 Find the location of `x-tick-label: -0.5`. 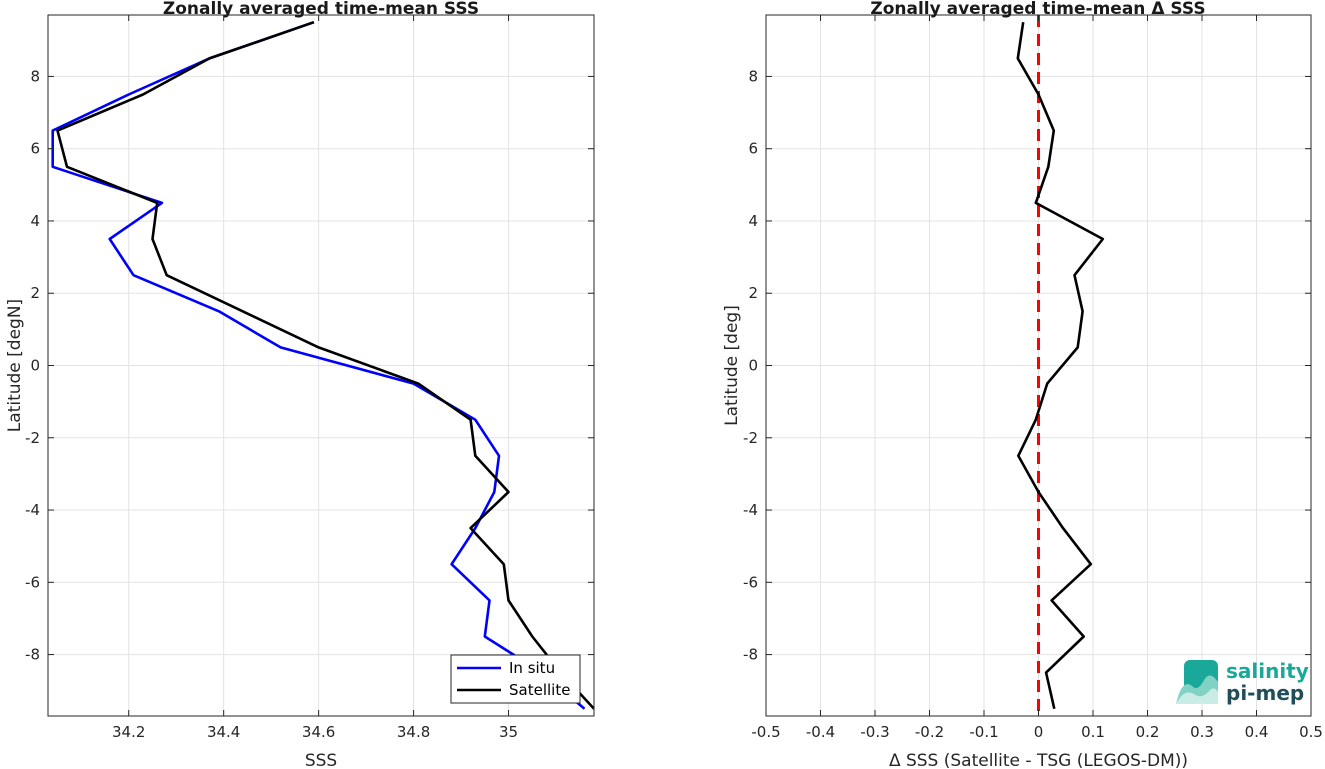

x-tick-label: -0.5 is located at coordinates (765, 732).